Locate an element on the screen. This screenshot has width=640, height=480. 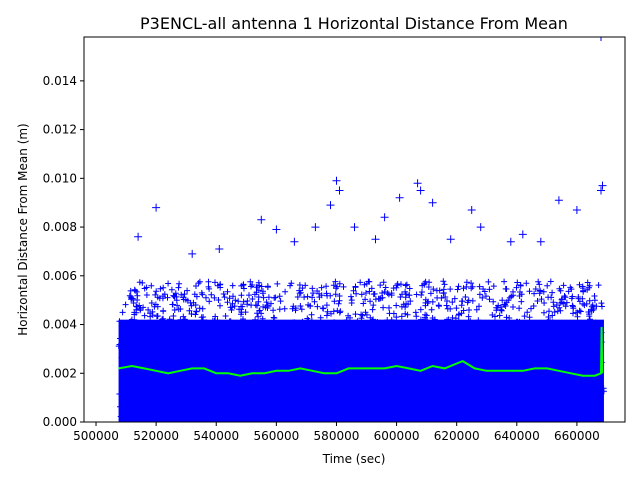
y-tick-label: 0.004 is located at coordinates (60, 325).